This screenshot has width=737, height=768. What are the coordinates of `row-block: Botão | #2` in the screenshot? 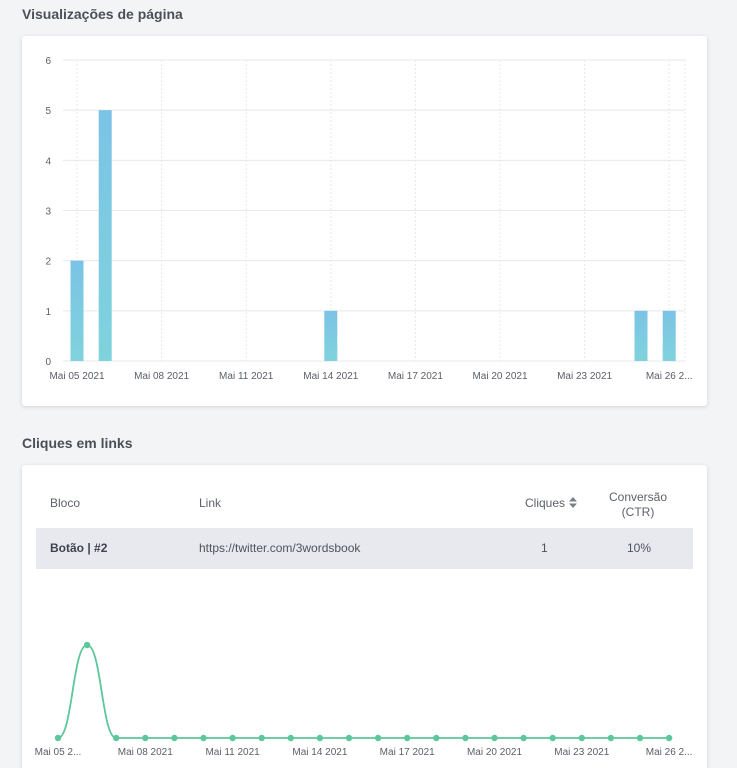 It's located at (79, 548).